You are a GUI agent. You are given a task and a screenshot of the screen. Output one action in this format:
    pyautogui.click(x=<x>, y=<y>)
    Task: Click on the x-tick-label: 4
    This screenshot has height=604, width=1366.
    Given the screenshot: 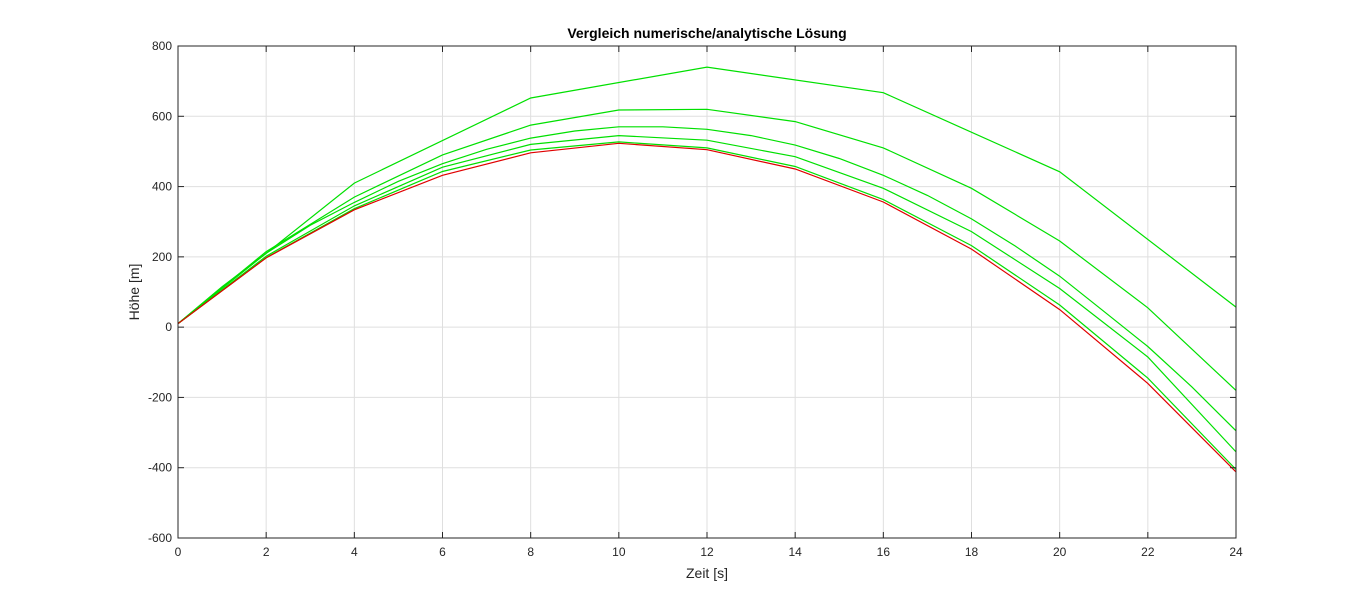 What is the action you would take?
    pyautogui.click(x=354, y=552)
    